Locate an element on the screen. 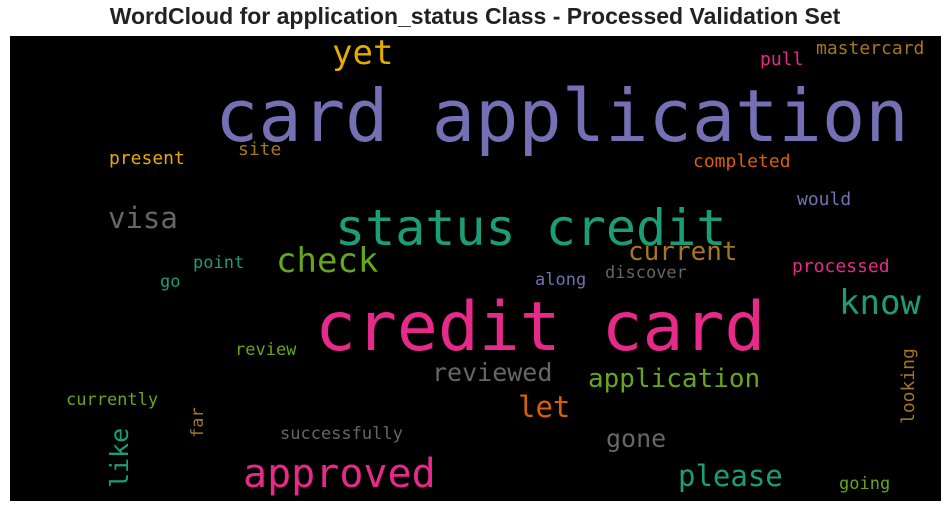 This screenshot has width=950, height=511. word-discover: discover is located at coordinates (646, 273).